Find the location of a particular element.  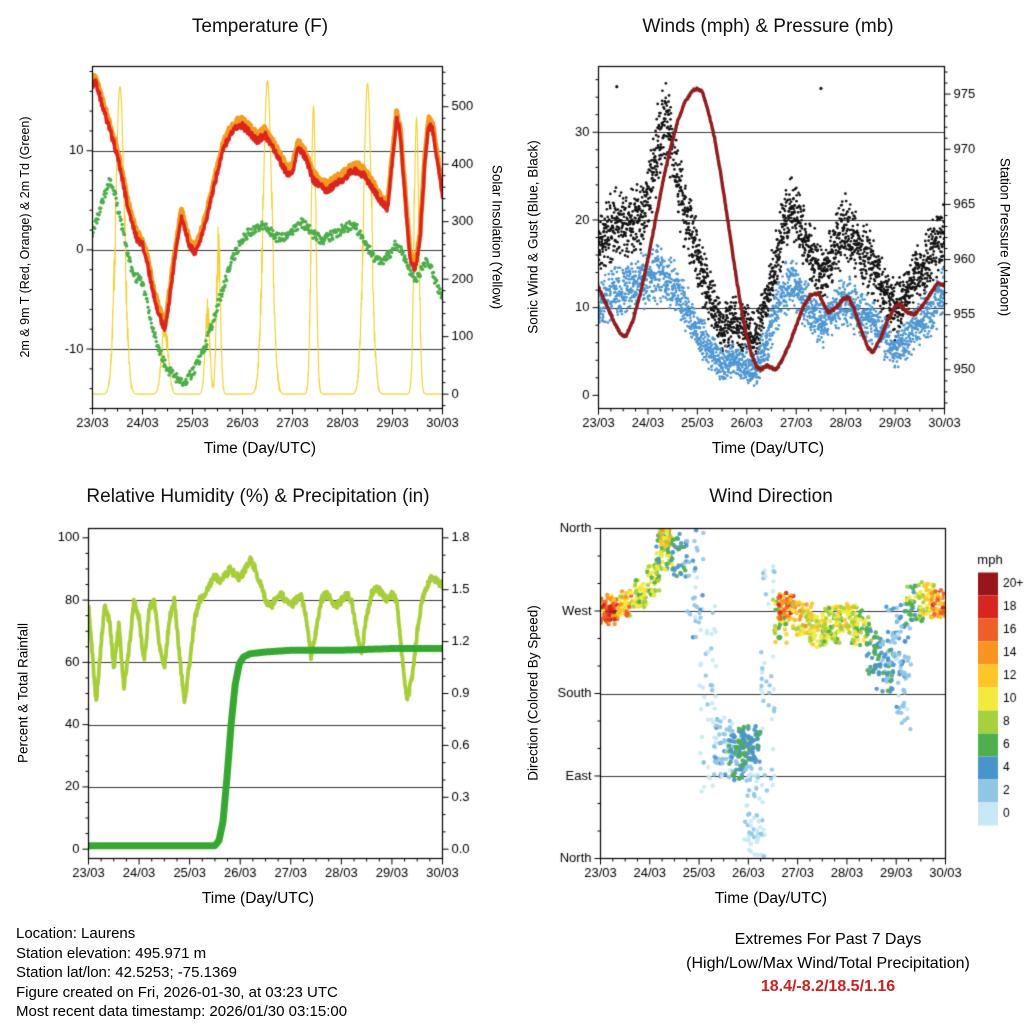

station-location-line: Location: Laurens is located at coordinates (76, 933).